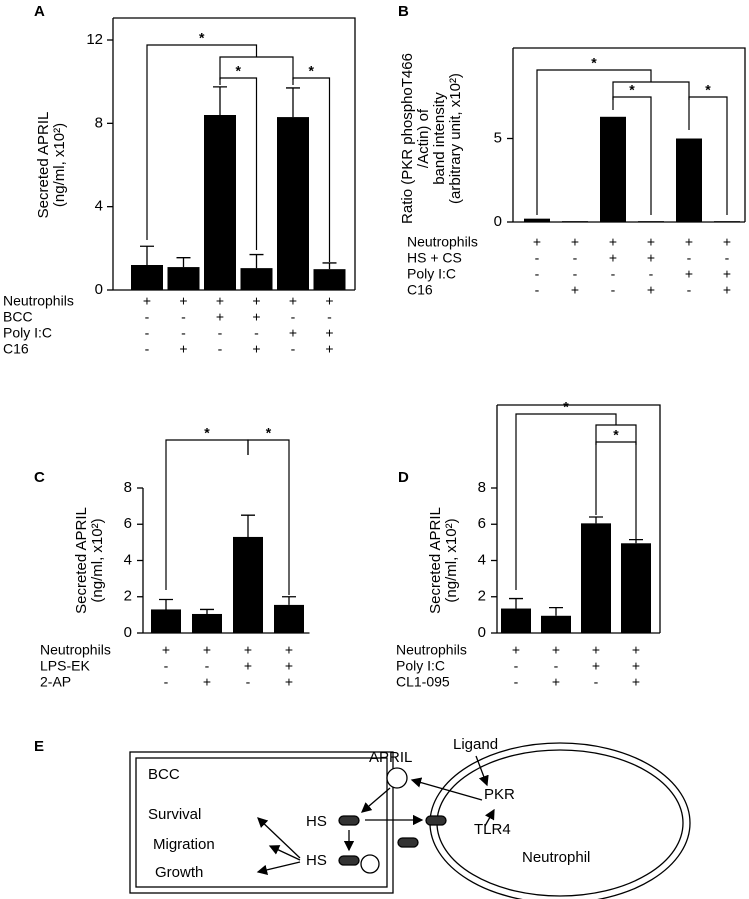 The height and width of the screenshot is (899, 749). Describe the element at coordinates (436, 820) in the screenshot. I see `tlr4-receptor` at that location.